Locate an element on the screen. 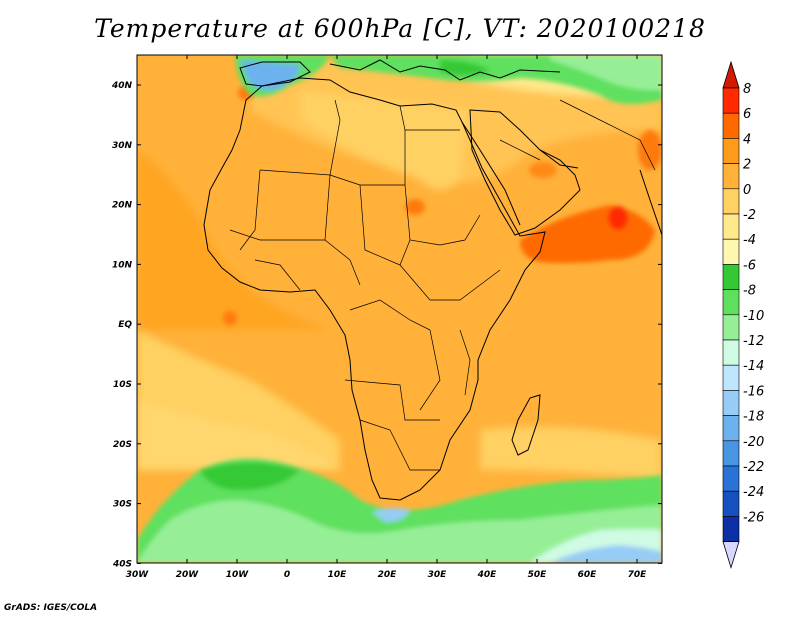 The width and height of the screenshot is (800, 618). colorbar-label: 2 is located at coordinates (747, 165).